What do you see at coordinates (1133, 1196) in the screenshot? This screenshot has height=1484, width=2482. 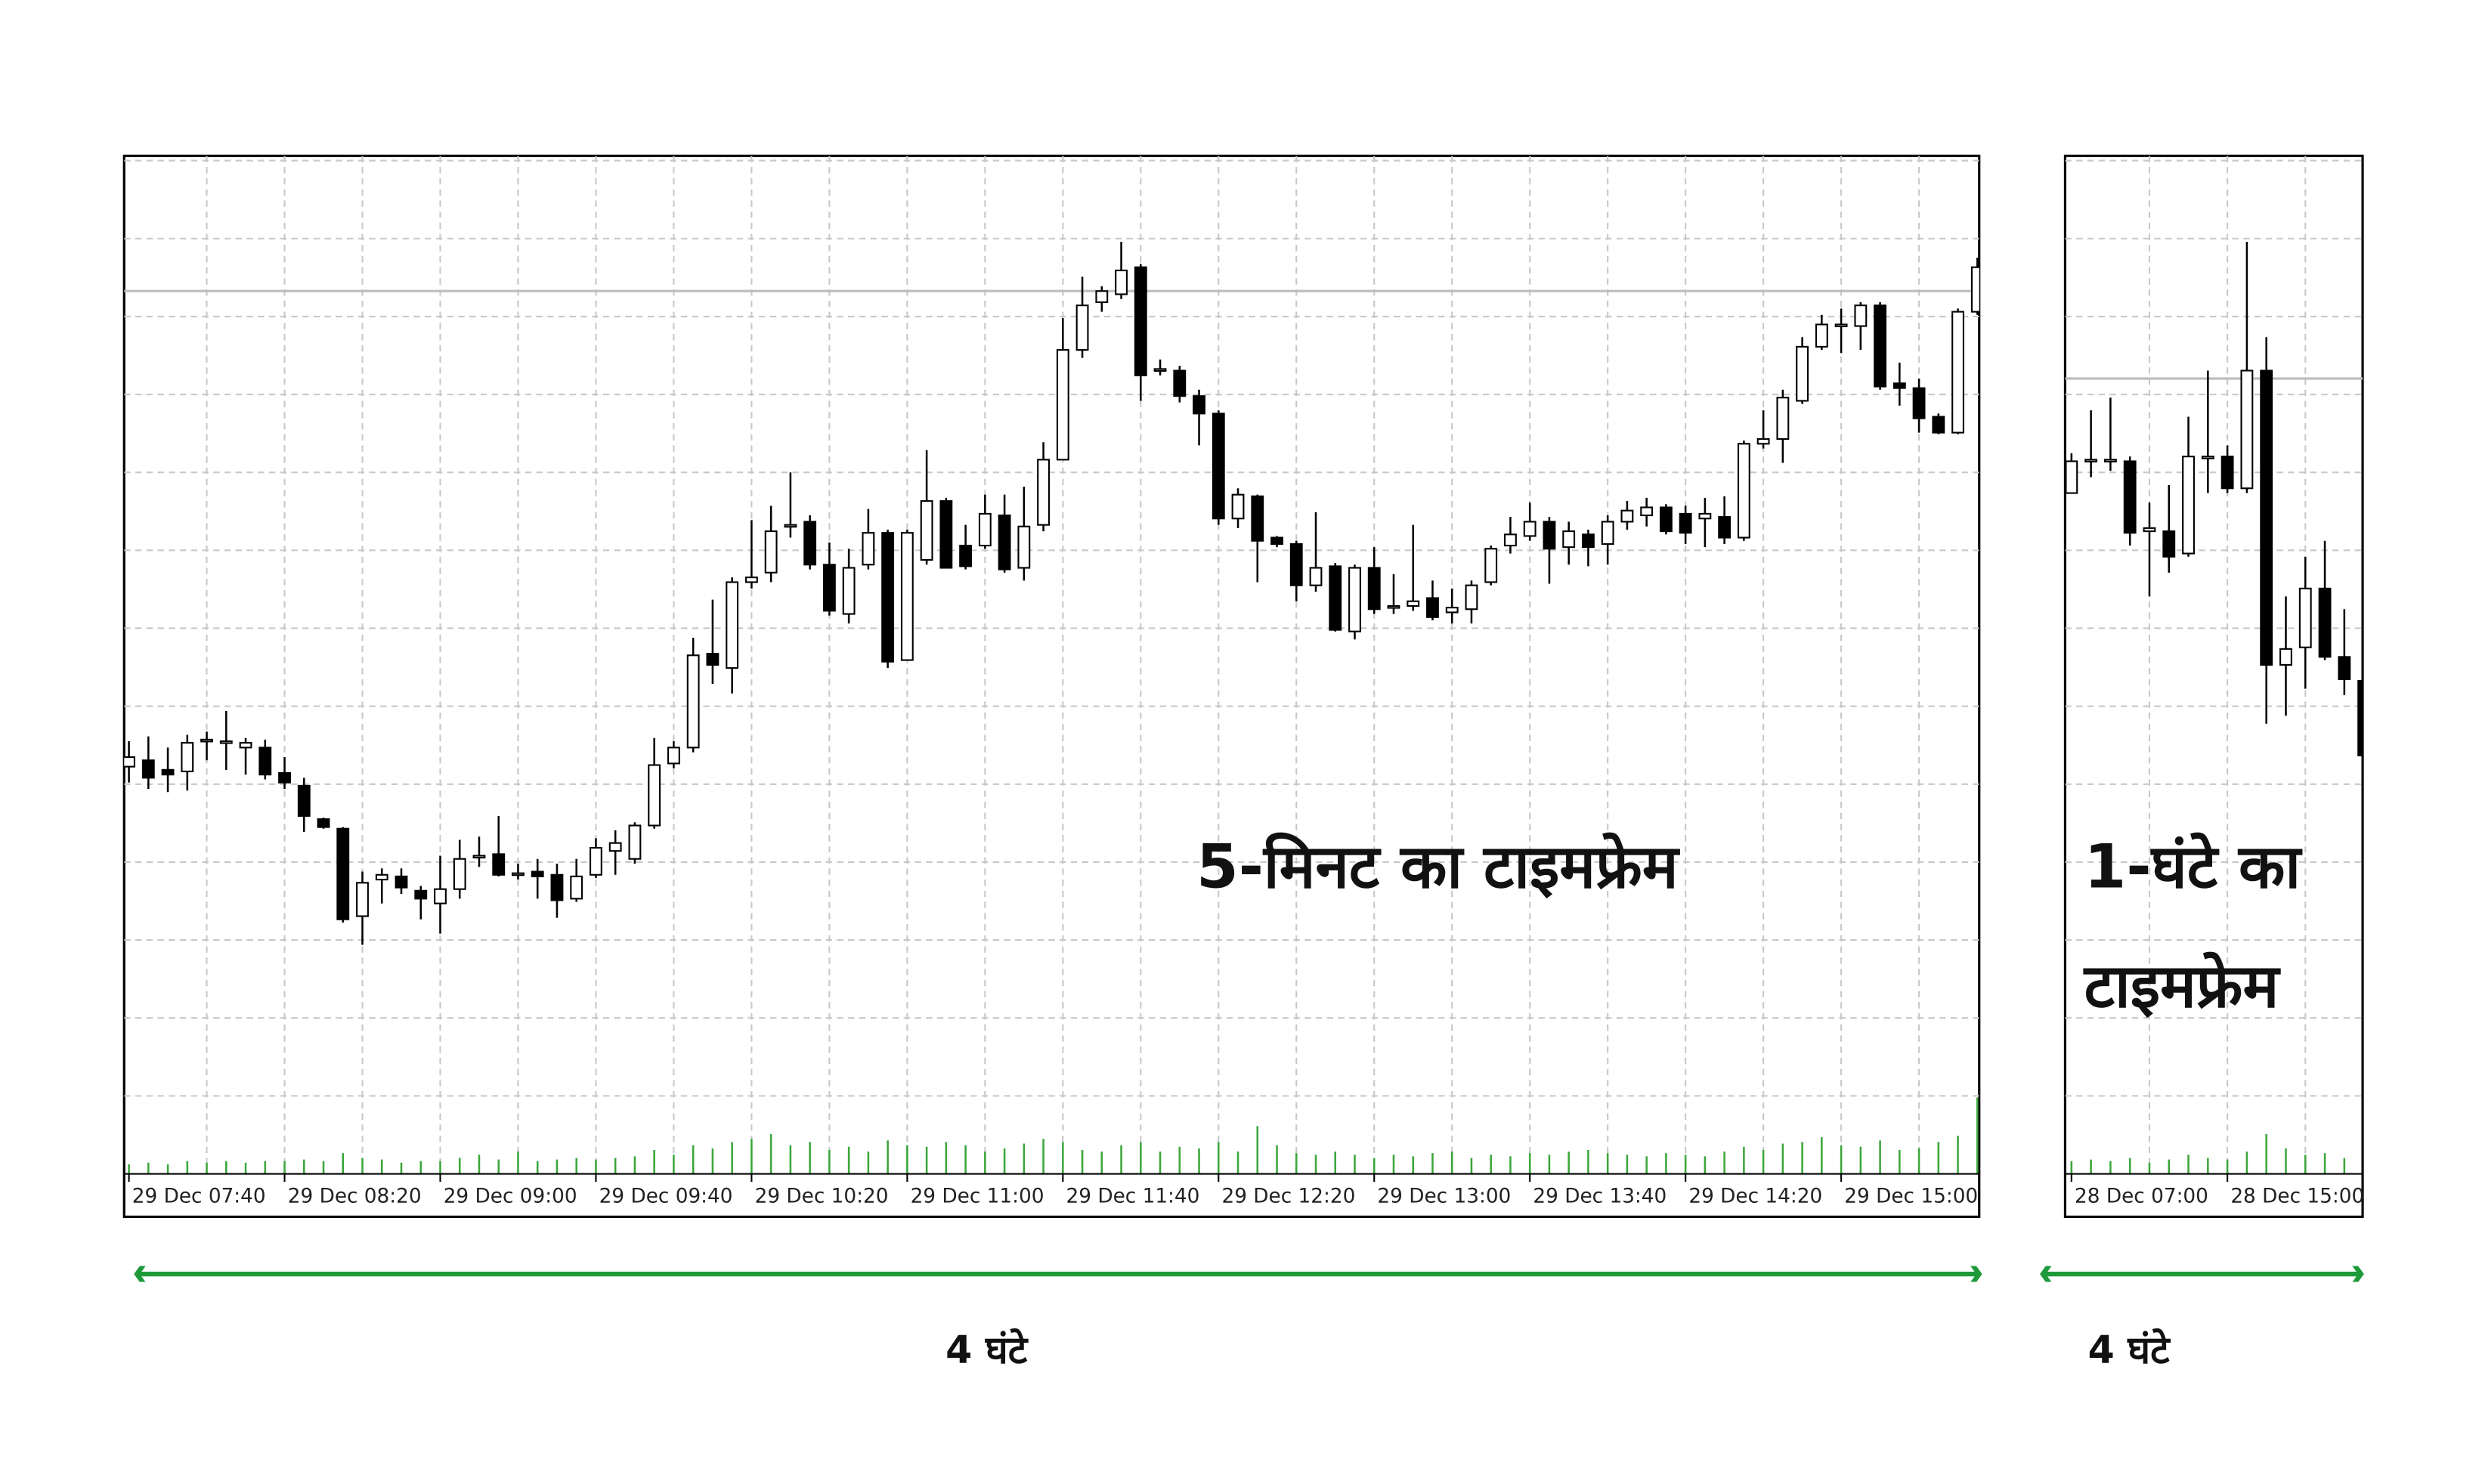 I see `x-tick-label: 29 Dec 11:40` at bounding box center [1133, 1196].